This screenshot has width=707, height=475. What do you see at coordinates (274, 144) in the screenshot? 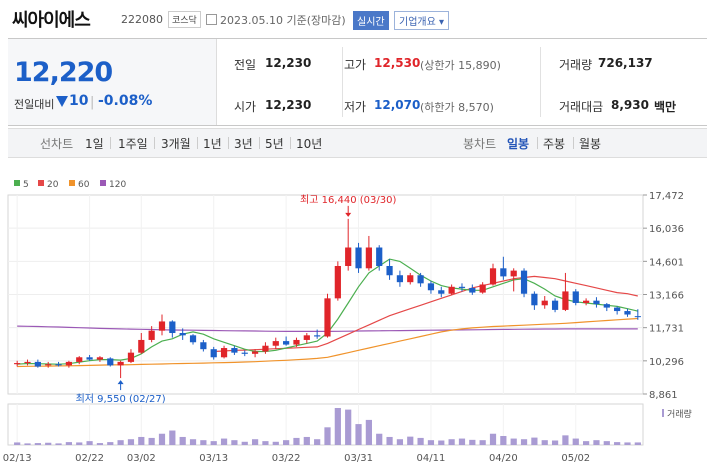
I see `tab-5y: 5년` at bounding box center [274, 144].